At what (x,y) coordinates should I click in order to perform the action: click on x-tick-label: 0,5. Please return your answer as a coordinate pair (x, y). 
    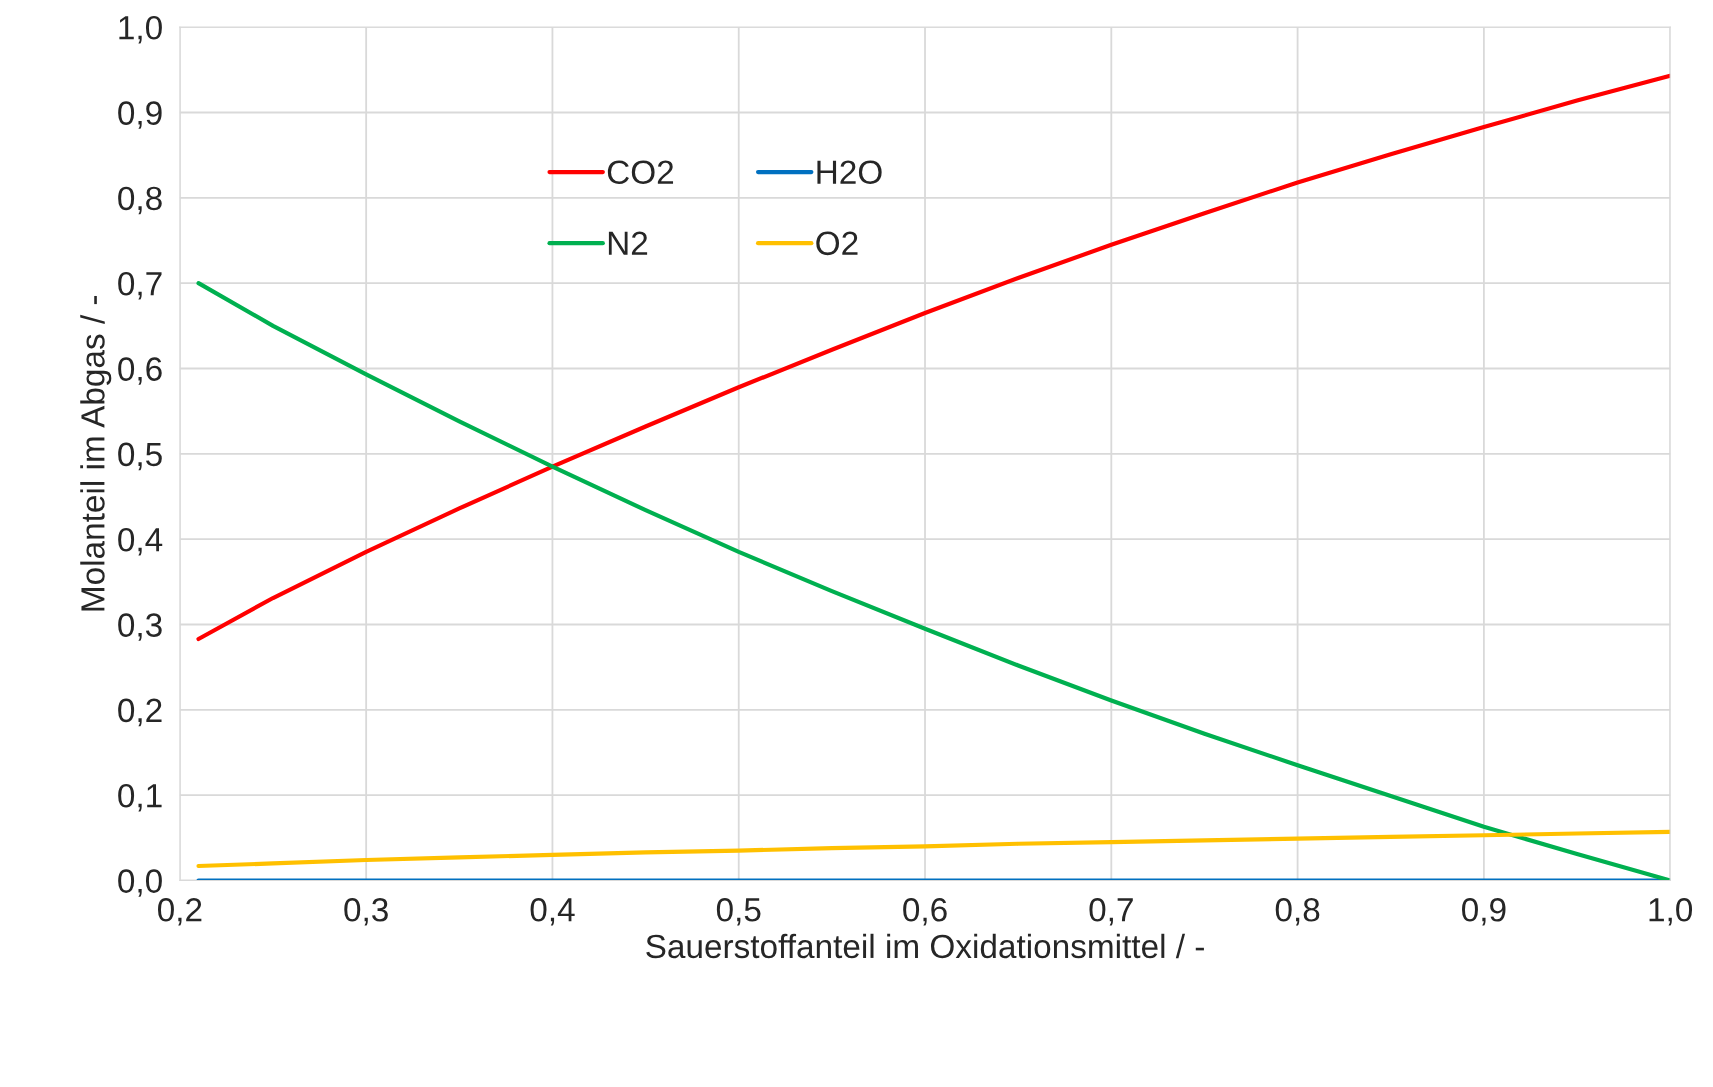
    Looking at the image, I should click on (738, 912).